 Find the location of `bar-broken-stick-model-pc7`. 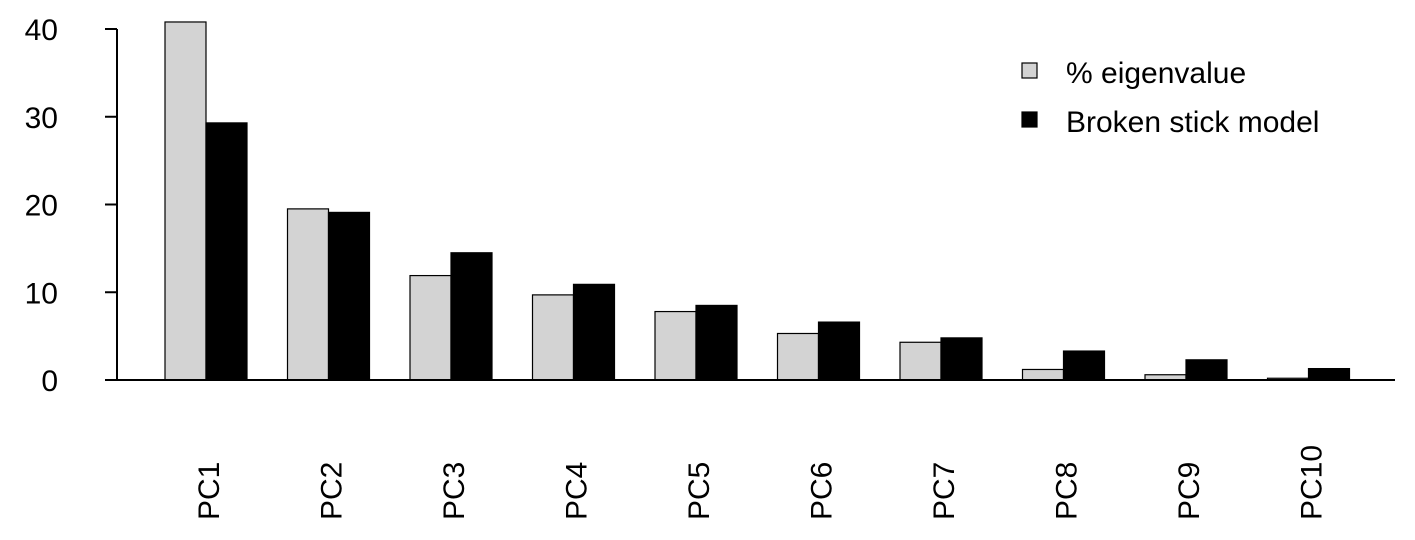

bar-broken-stick-model-pc7 is located at coordinates (961, 359).